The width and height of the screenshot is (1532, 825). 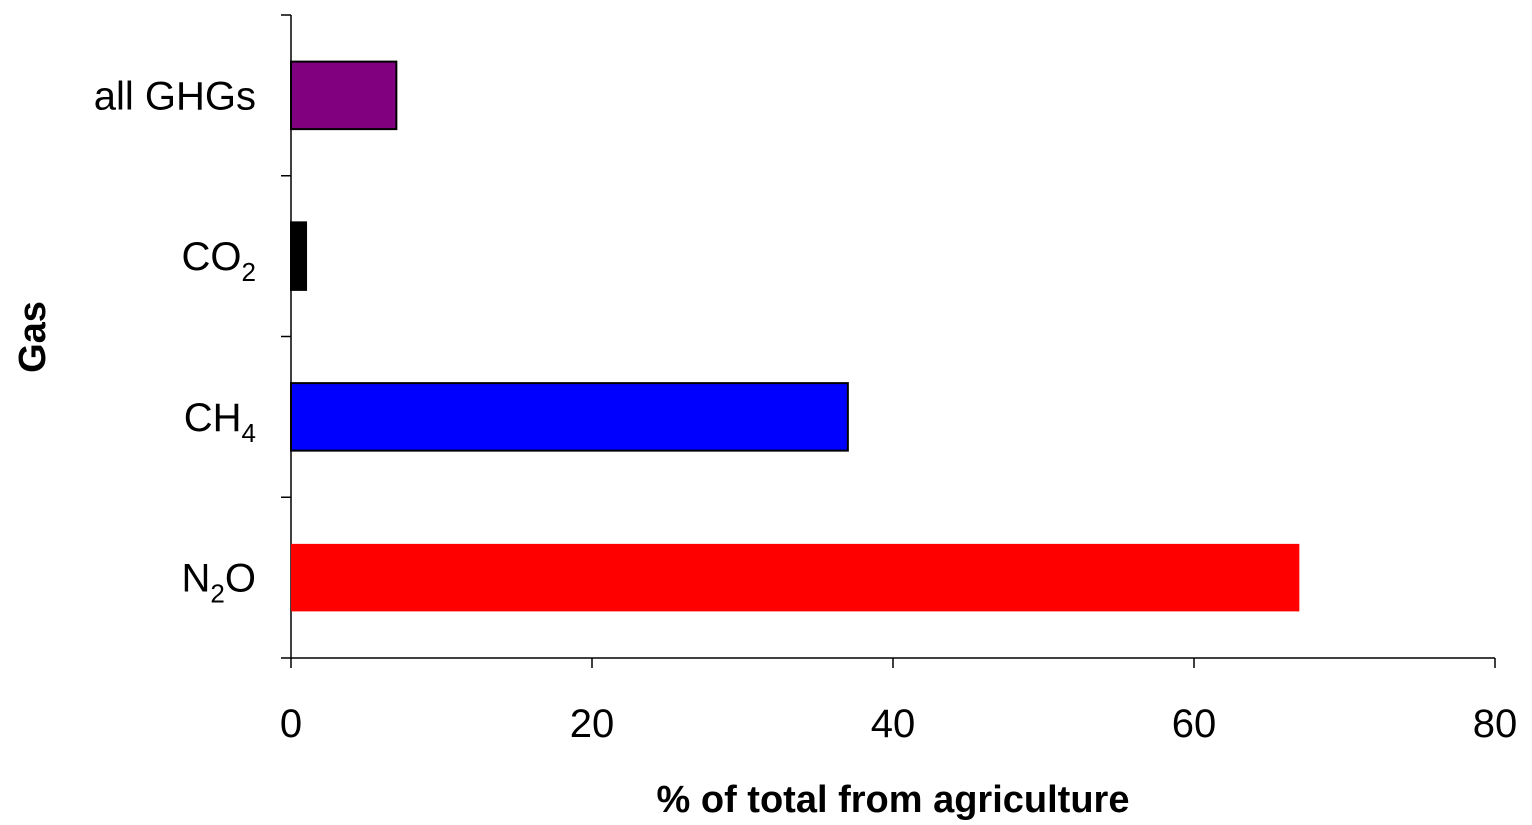 I want to click on category-label: N2O, so click(x=219, y=583).